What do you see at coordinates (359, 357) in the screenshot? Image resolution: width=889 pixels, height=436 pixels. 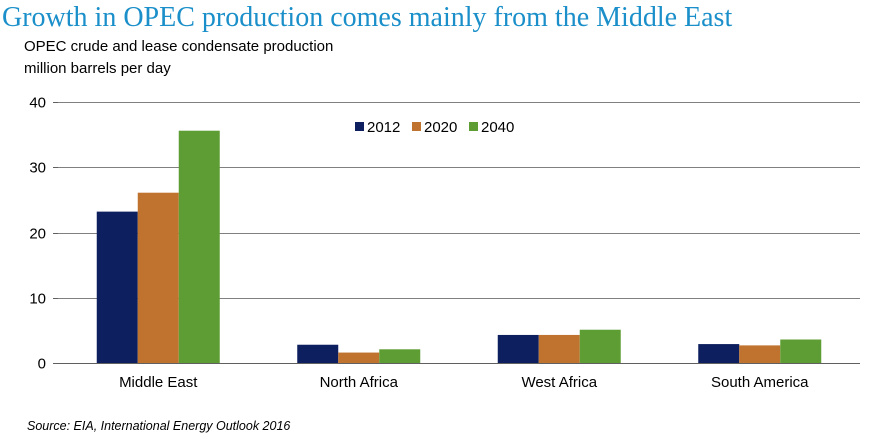 I see `bar-north-africa-2020` at bounding box center [359, 357].